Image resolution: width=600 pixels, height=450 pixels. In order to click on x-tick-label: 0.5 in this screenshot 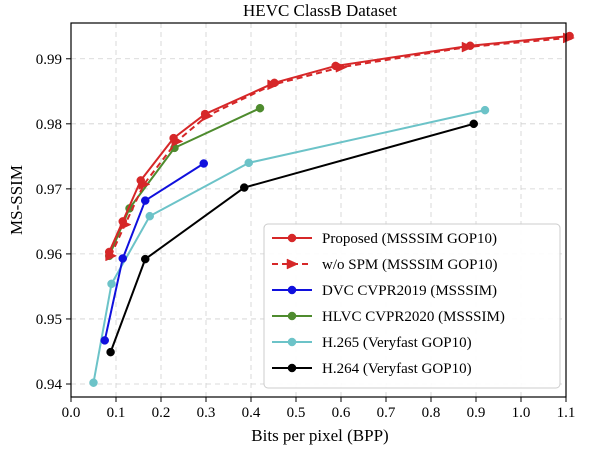, I will do `click(296, 413)`.